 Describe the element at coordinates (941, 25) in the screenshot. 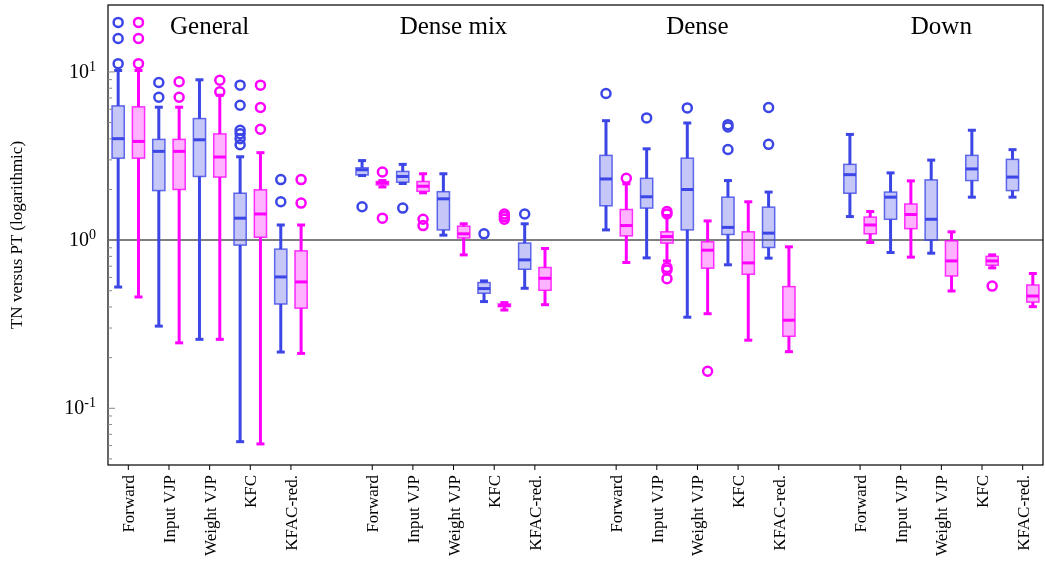

I see `annotation: Down` at that location.